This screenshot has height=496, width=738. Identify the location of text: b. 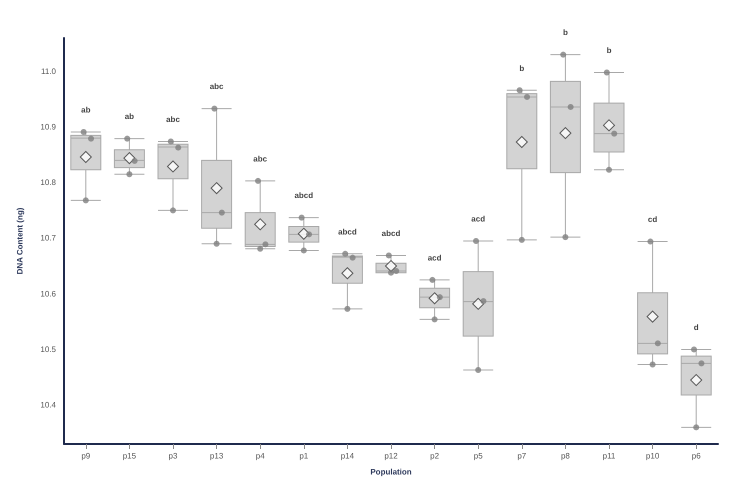
(565, 33).